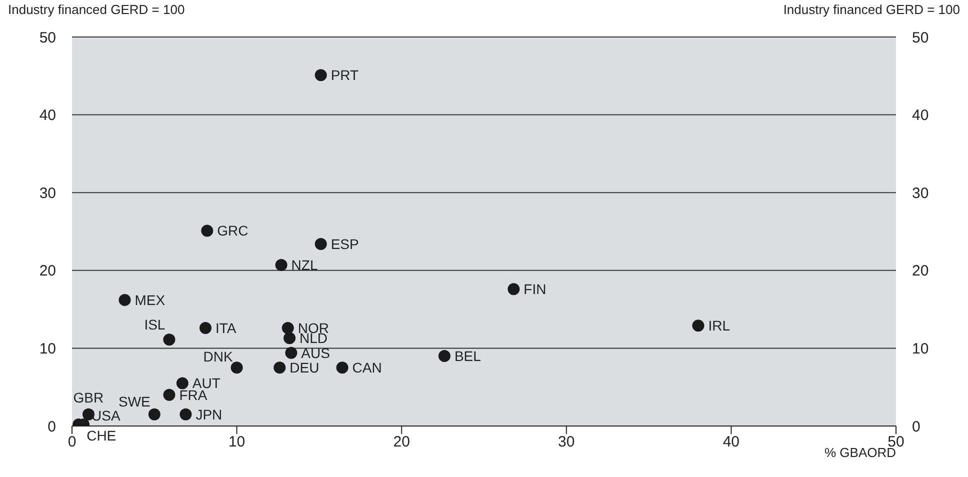  Describe the element at coordinates (871, 9) in the screenshot. I see `y2-axis-title: Industry financed GERD = 100` at that location.